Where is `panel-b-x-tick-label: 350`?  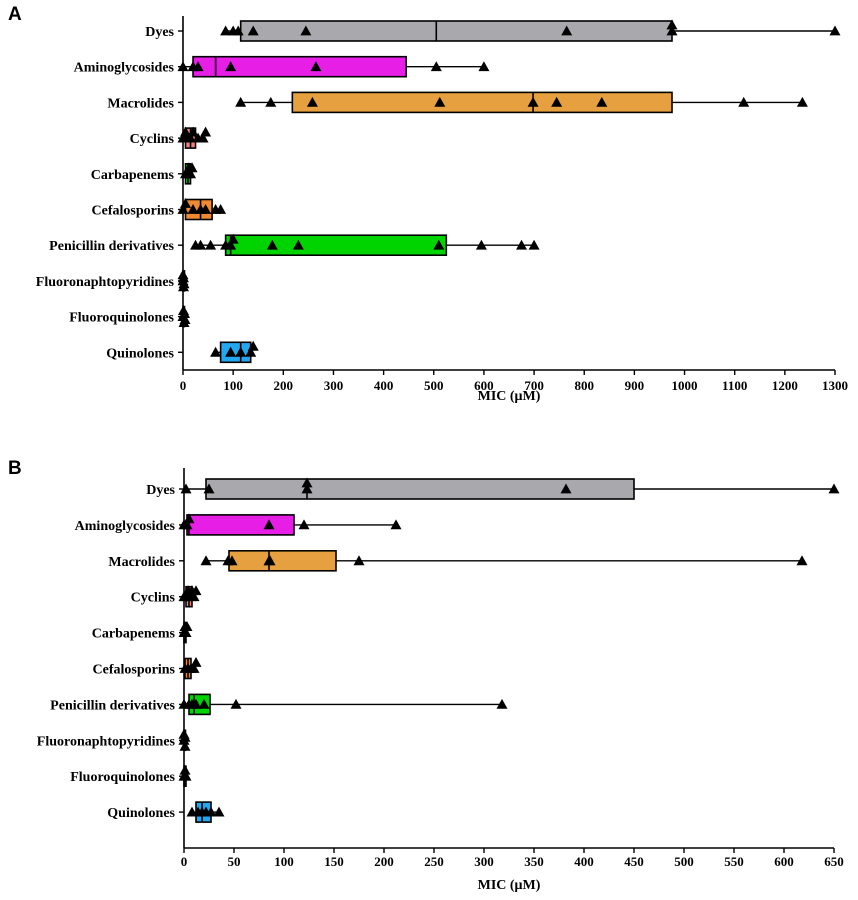 panel-b-x-tick-label: 350 is located at coordinates (534, 861).